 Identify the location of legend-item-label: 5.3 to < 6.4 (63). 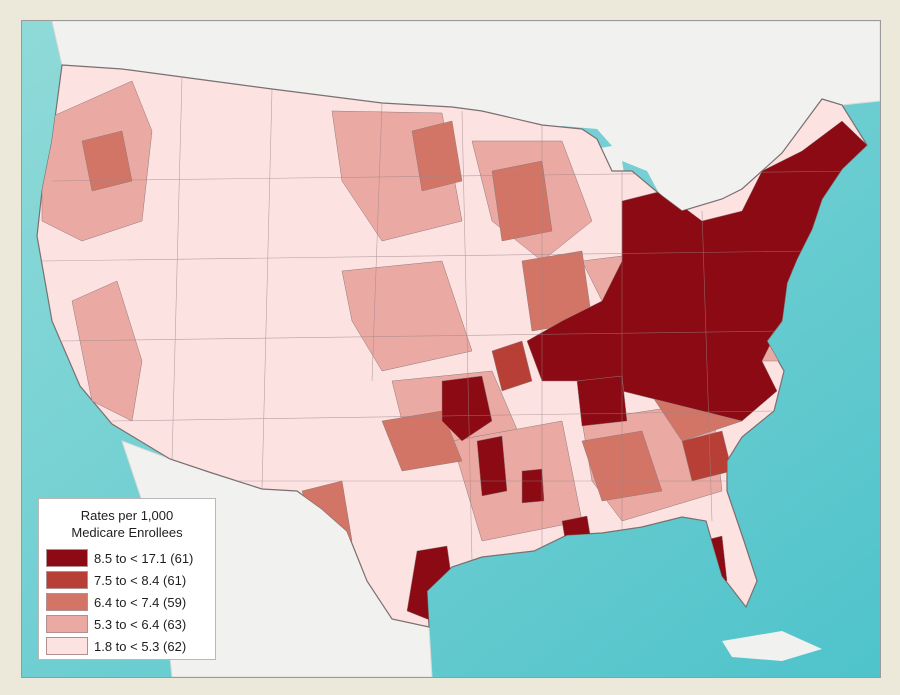
(140, 624).